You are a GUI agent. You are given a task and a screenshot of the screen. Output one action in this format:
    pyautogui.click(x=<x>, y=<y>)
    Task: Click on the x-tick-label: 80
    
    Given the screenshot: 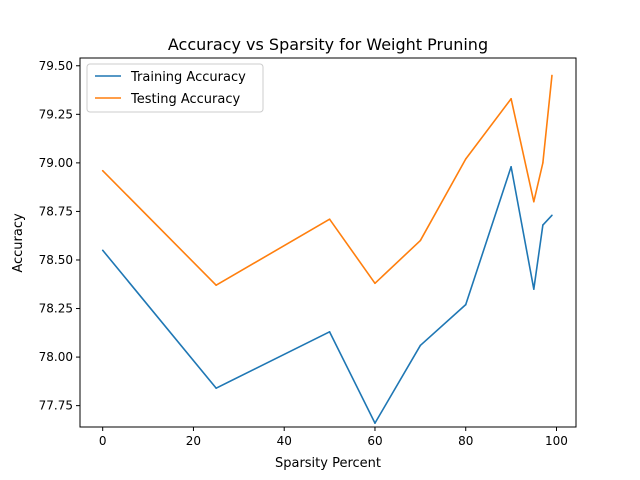 What is the action you would take?
    pyautogui.click(x=465, y=441)
    